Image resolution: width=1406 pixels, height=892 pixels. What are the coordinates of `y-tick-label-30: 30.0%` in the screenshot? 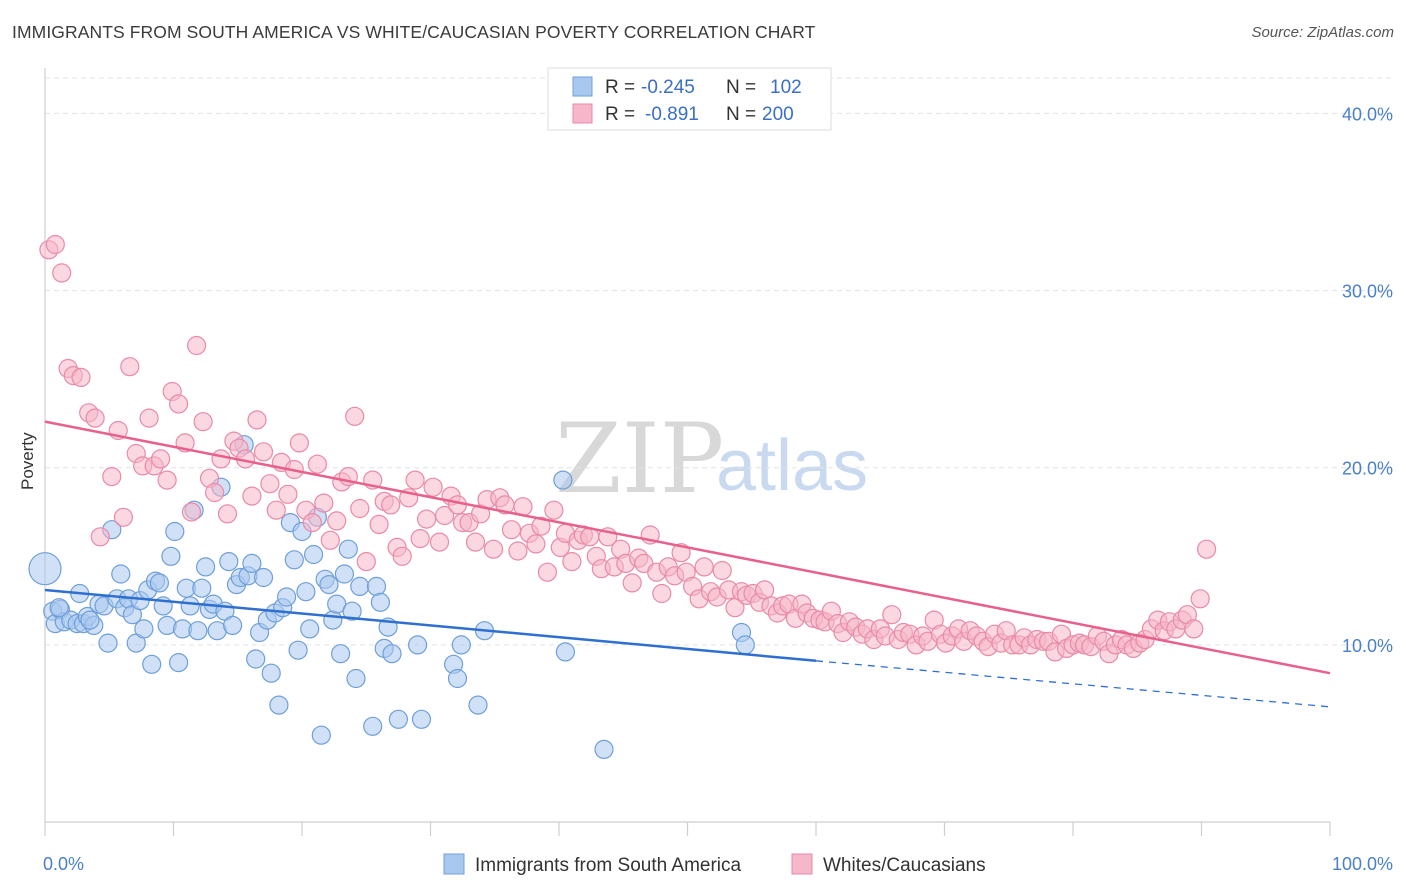 It's located at (1367, 292).